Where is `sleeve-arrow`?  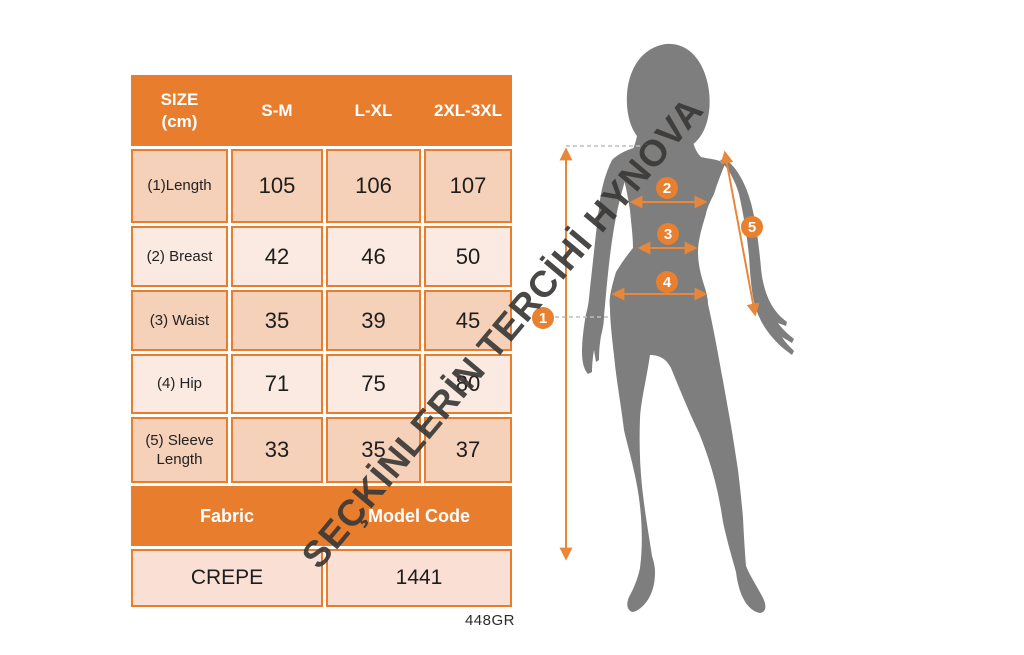 sleeve-arrow is located at coordinates (740, 233).